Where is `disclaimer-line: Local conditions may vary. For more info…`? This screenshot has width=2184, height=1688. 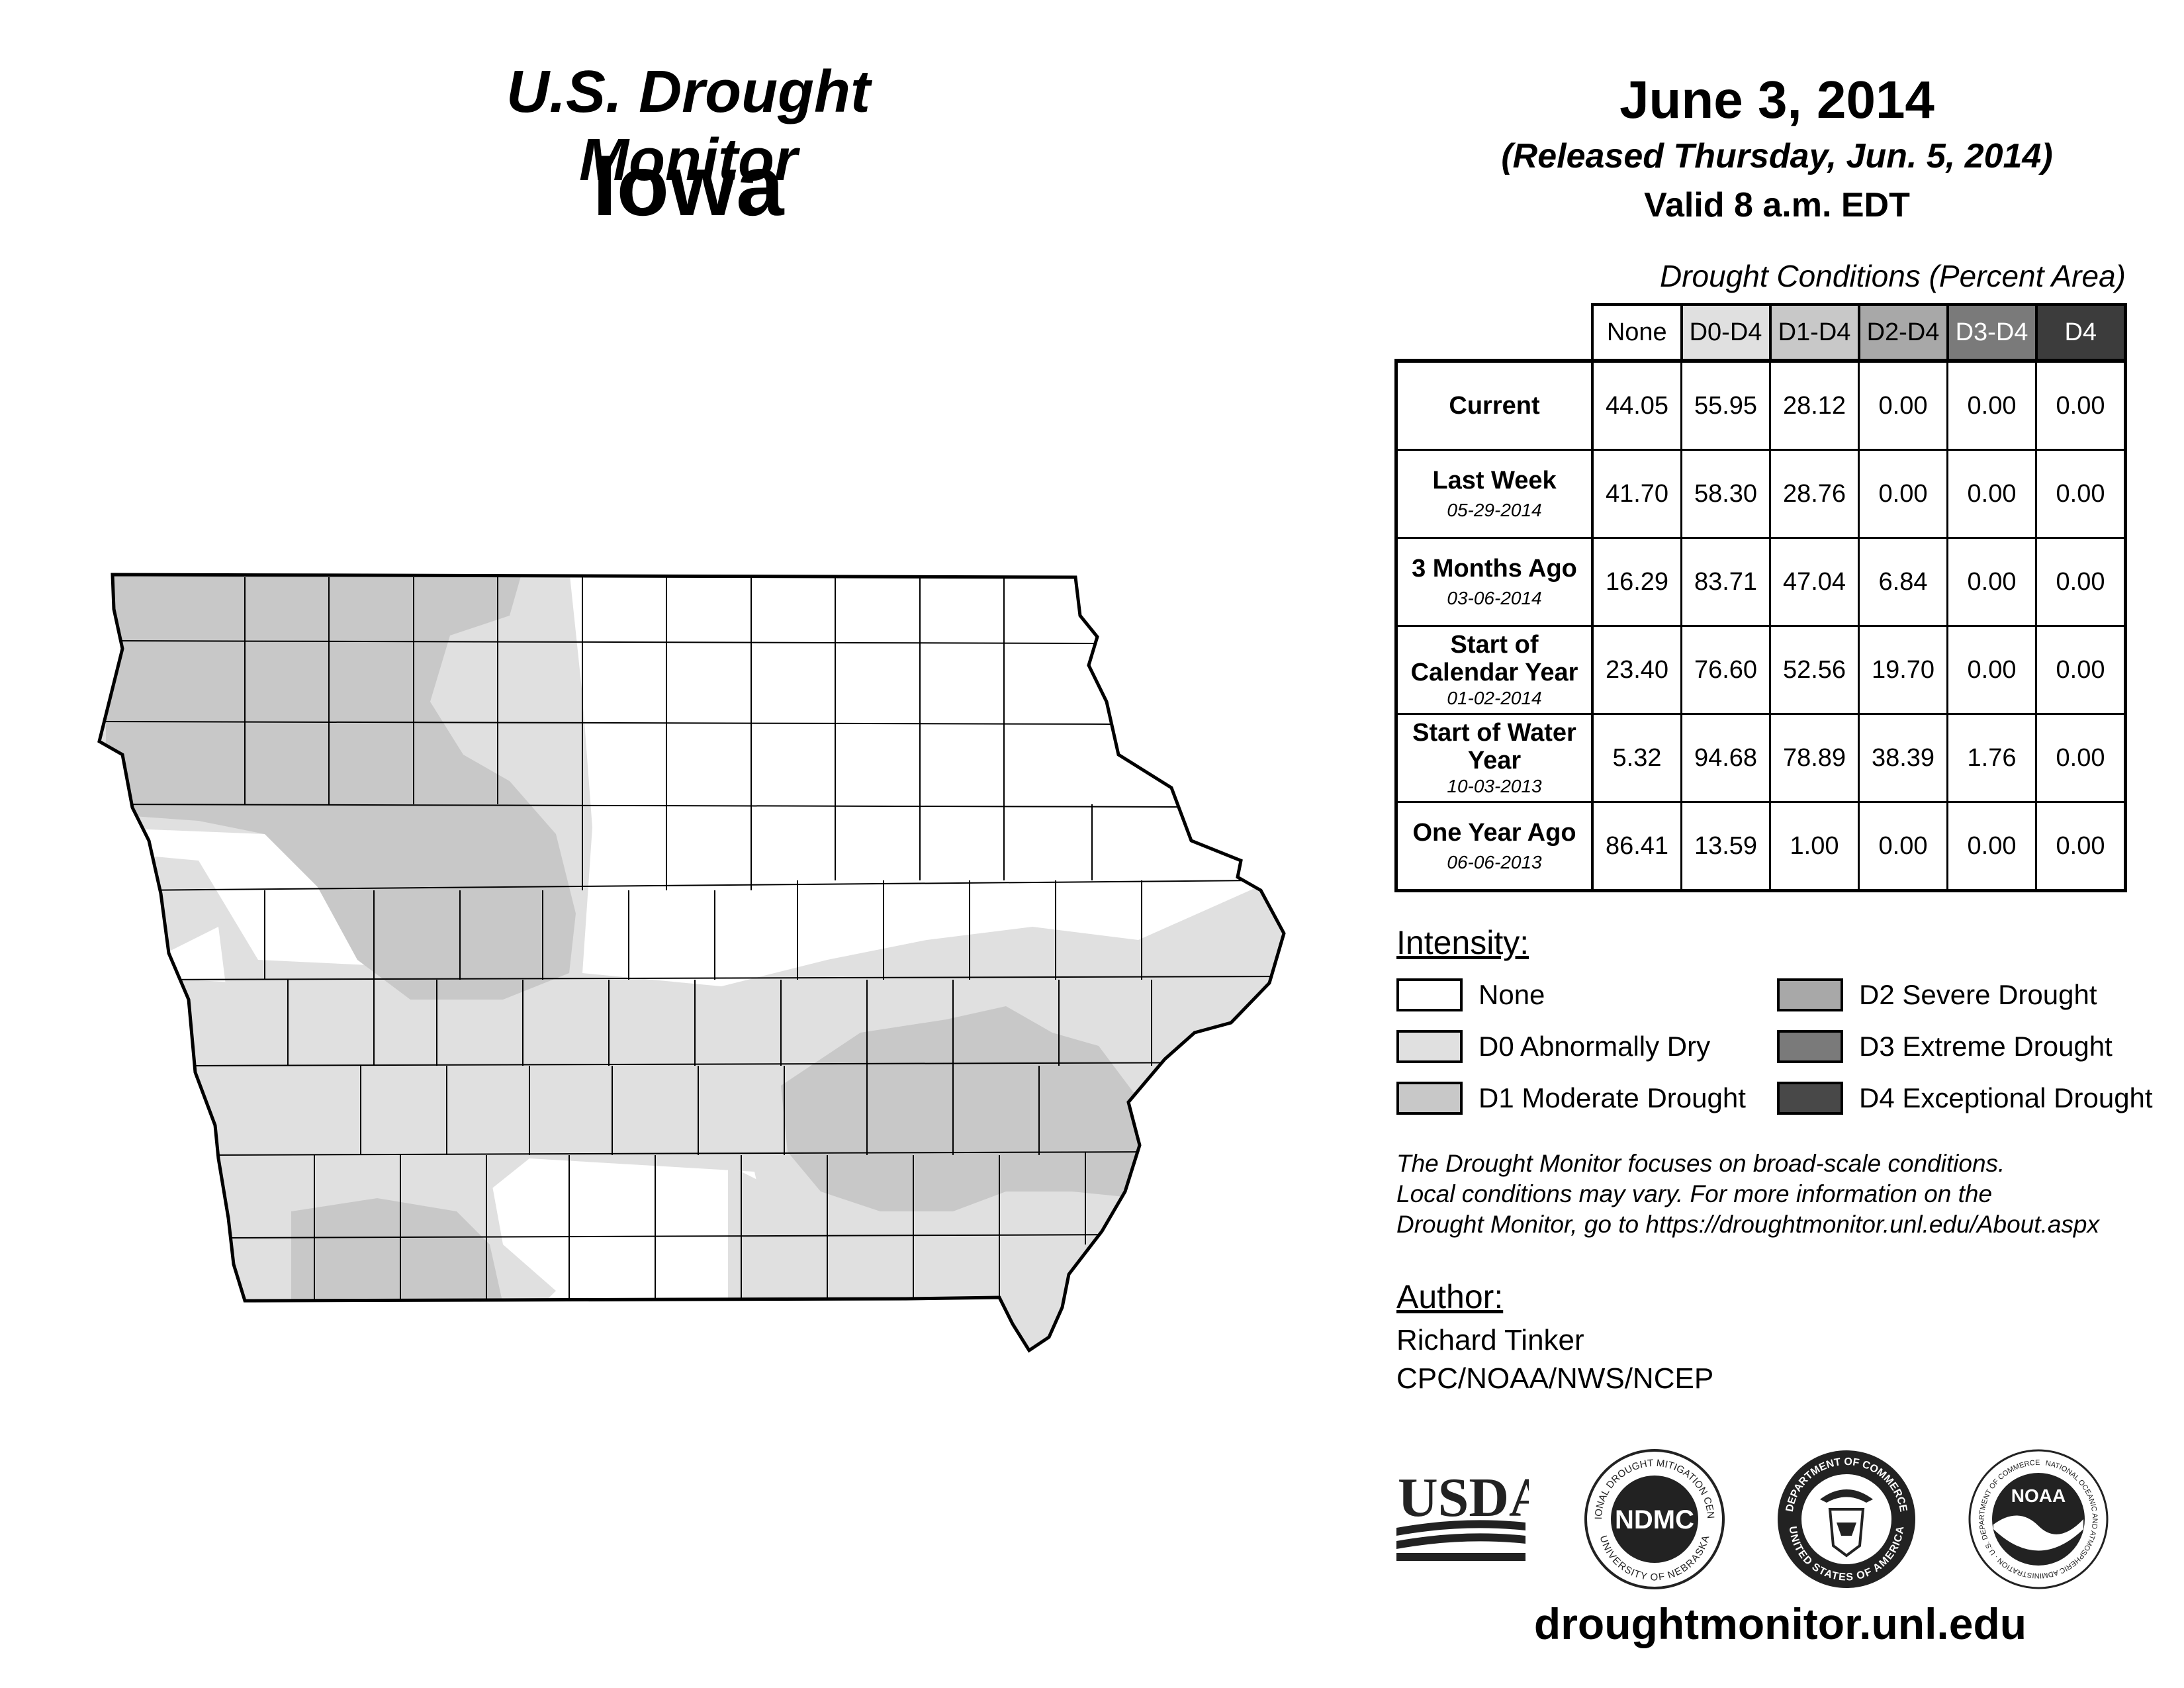 disclaimer-line: Local conditions may vary. For more info… is located at coordinates (1695, 1193).